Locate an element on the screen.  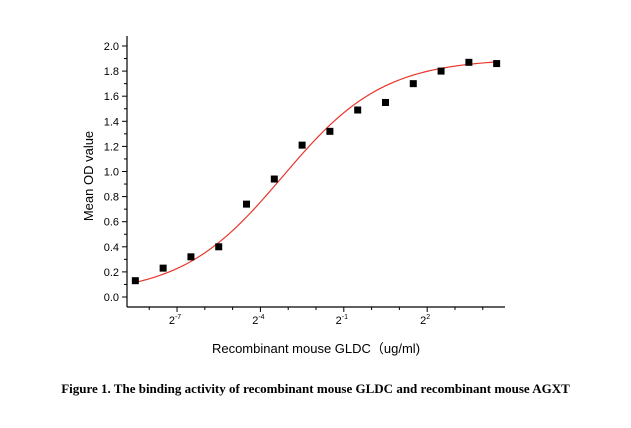
x-axis-label: Recombinant mouse GLDC（ug/ml) is located at coordinates (316, 348).